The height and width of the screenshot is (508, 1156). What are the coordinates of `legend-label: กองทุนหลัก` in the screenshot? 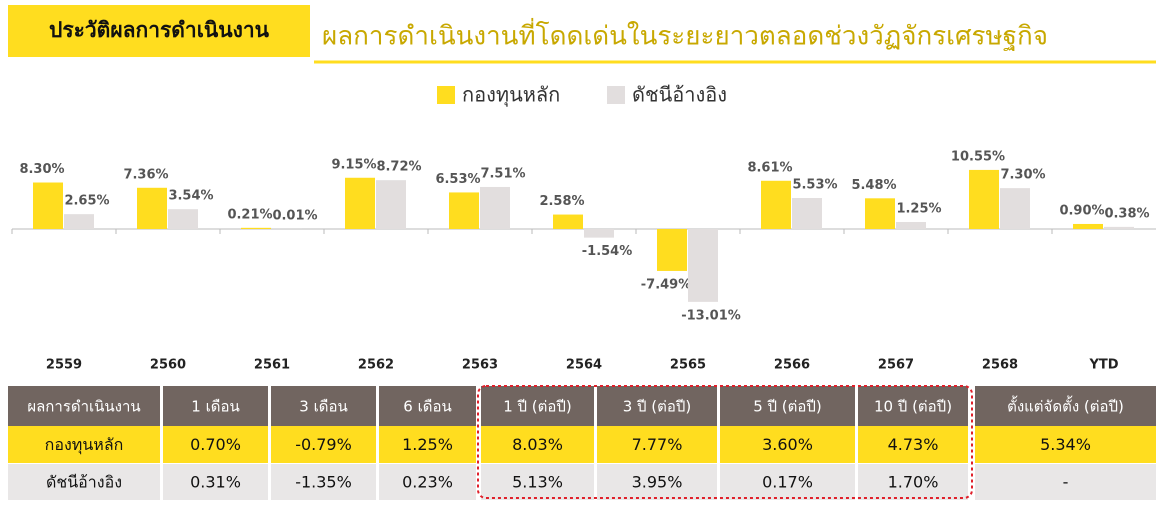 It's located at (511, 95).